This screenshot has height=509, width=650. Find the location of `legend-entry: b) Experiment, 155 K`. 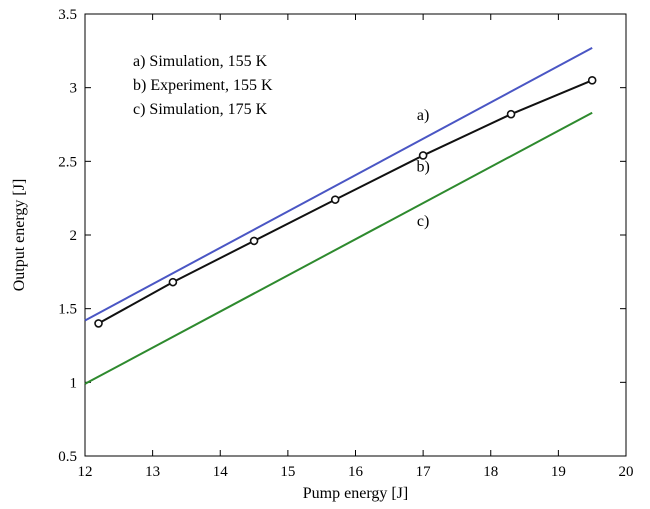

legend-entry: b) Experiment, 155 K is located at coordinates (203, 85).